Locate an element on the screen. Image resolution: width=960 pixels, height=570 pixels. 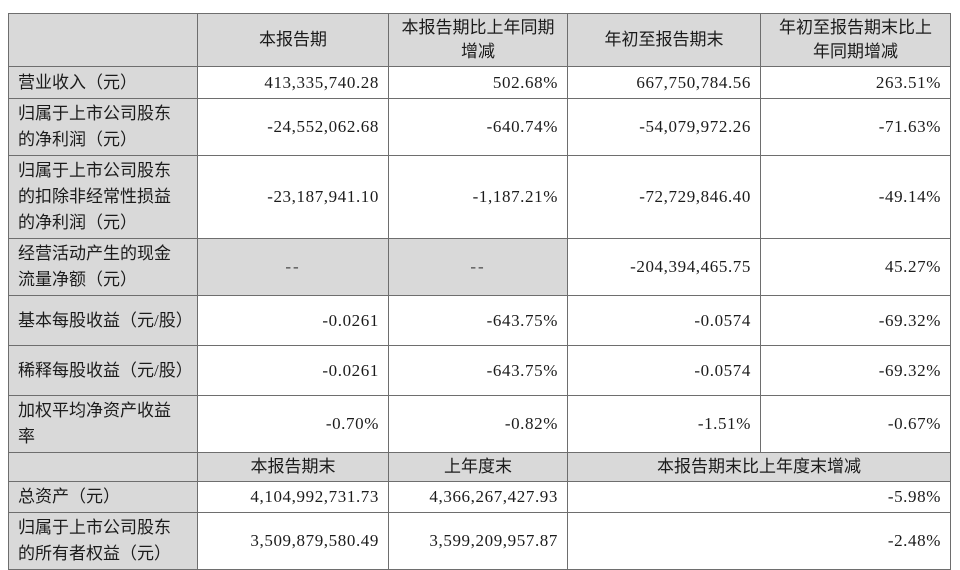
value-cell: -24,552,062.68 is located at coordinates (293, 127).